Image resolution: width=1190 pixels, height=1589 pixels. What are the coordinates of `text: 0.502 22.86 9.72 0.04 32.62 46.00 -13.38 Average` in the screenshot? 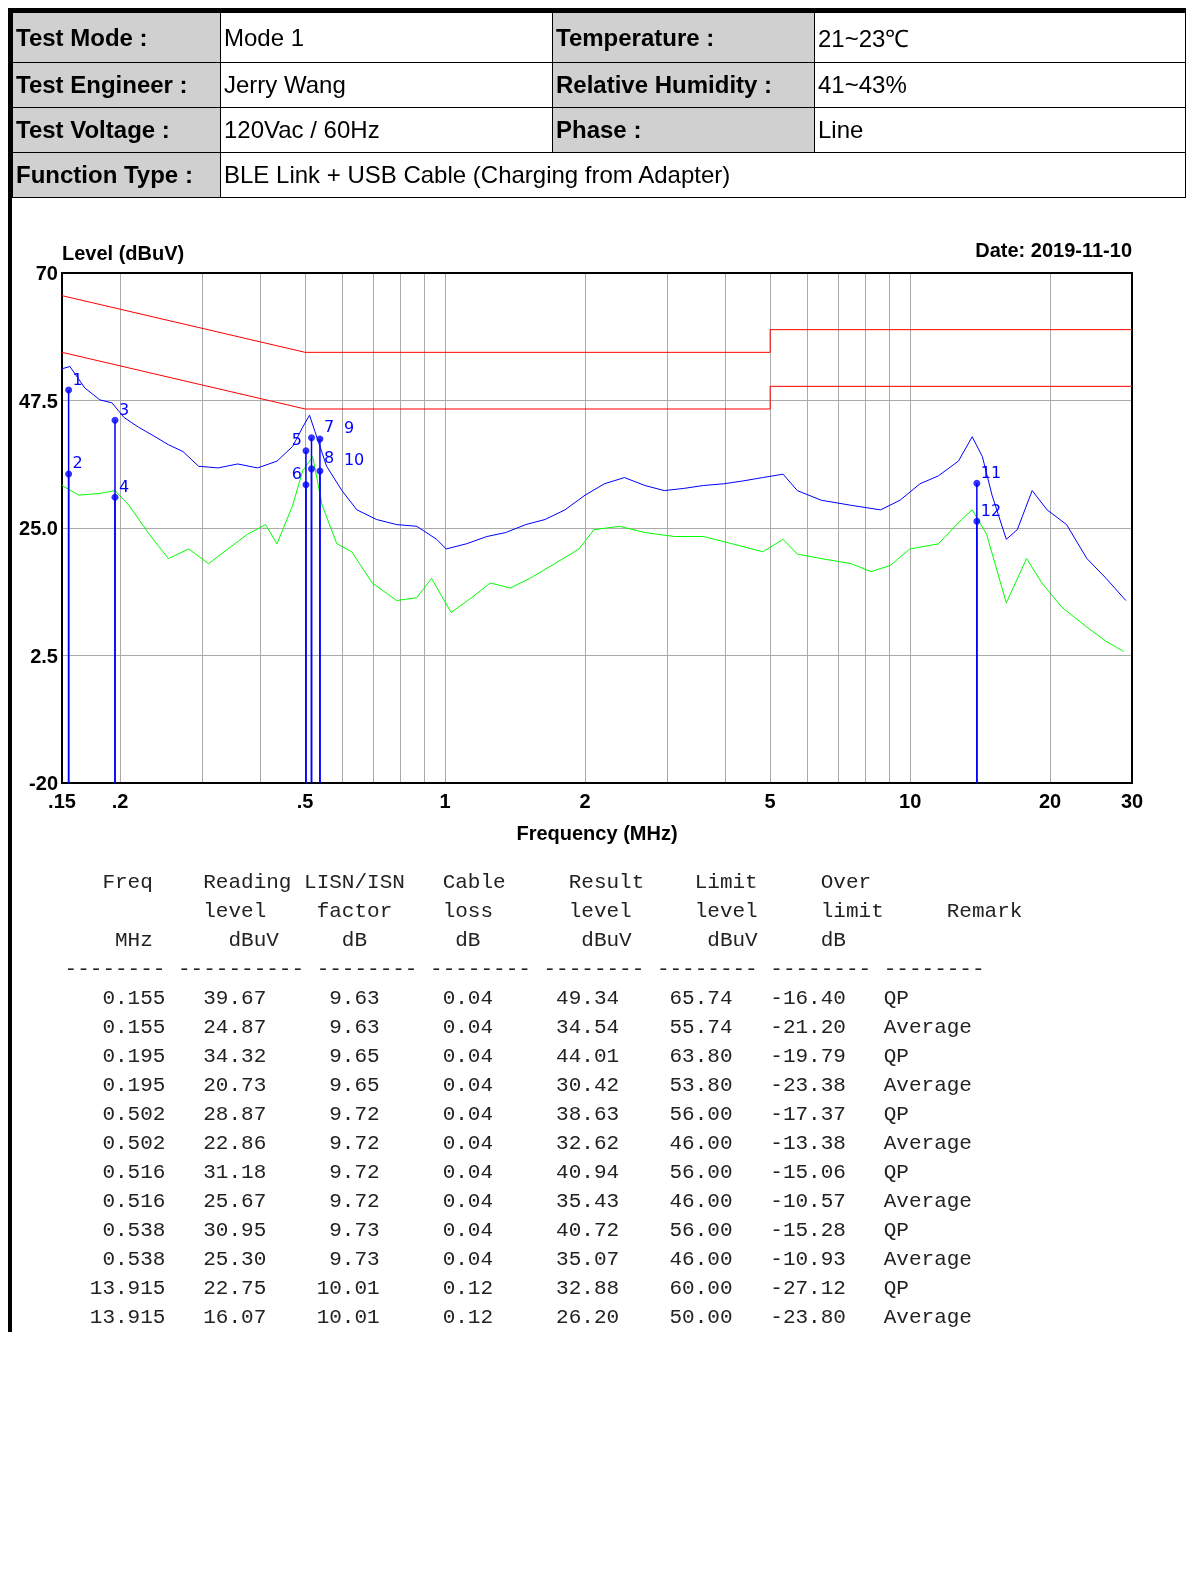 It's located at (537, 1143).